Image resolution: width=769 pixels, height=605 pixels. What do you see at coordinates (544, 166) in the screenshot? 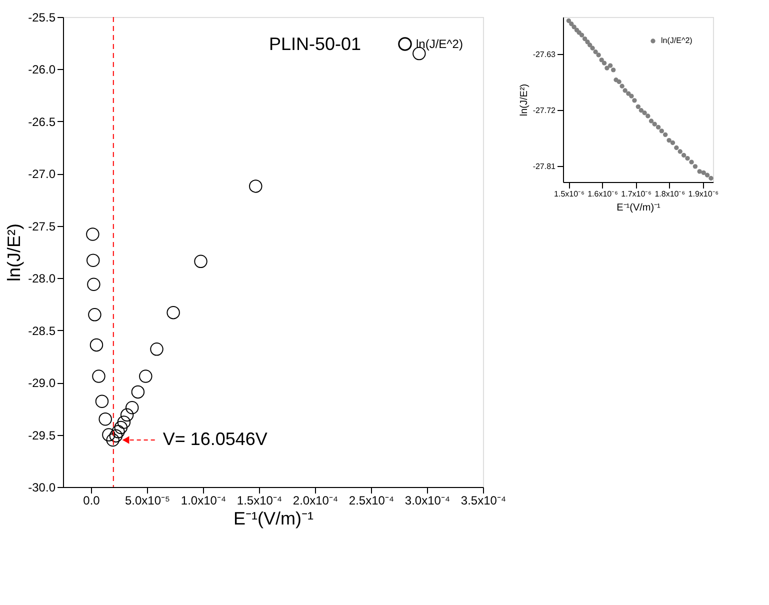
I see `y-tick-label: -27.81` at bounding box center [544, 166].